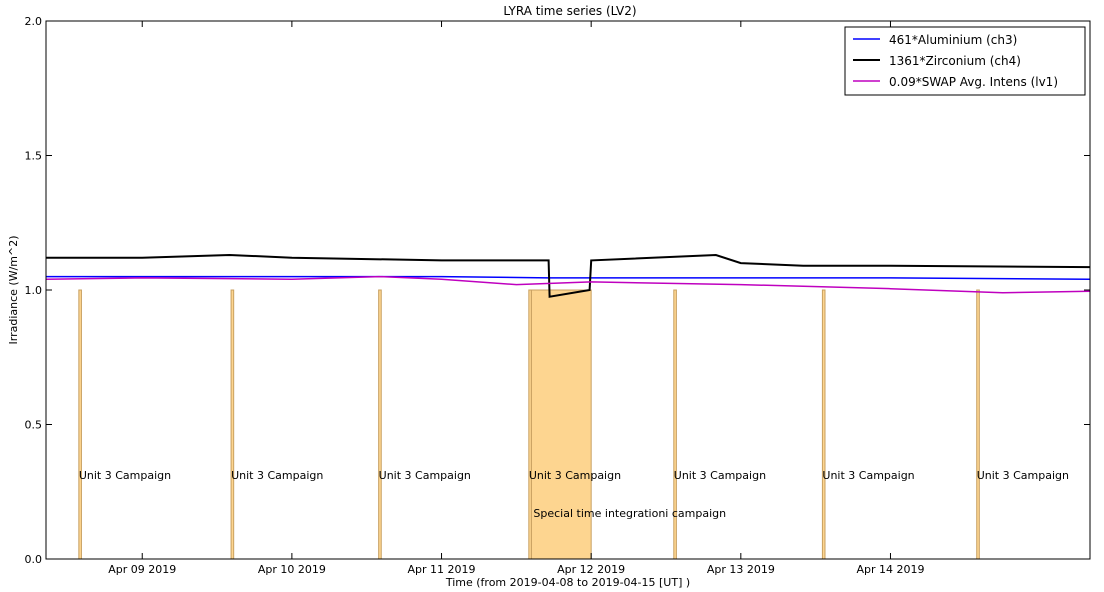 This screenshot has width=1104, height=592. What do you see at coordinates (973, 82) in the screenshot?
I see `legend-label: 0.09*SWAP Avg. Intens (lv1)` at bounding box center [973, 82].